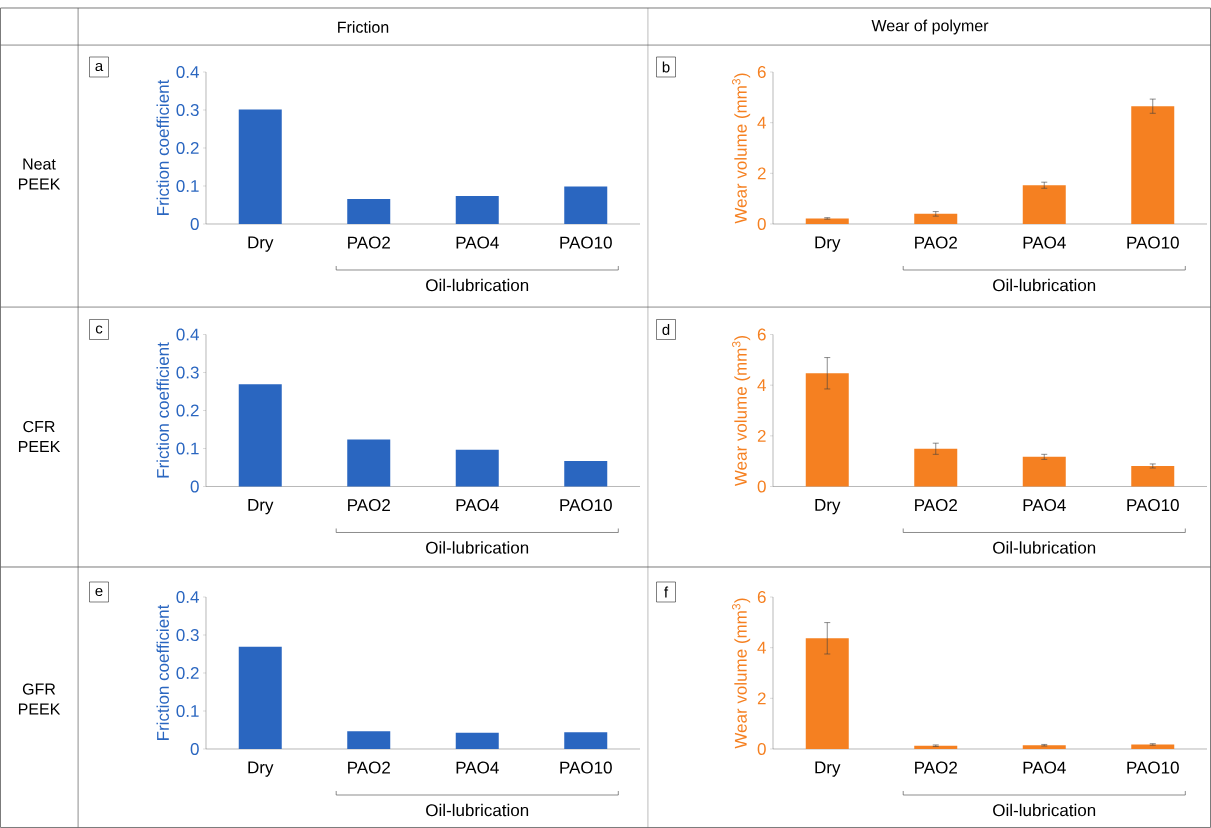 The width and height of the screenshot is (1211, 828). What do you see at coordinates (930, 27) in the screenshot?
I see `text: Wear of polymer` at bounding box center [930, 27].